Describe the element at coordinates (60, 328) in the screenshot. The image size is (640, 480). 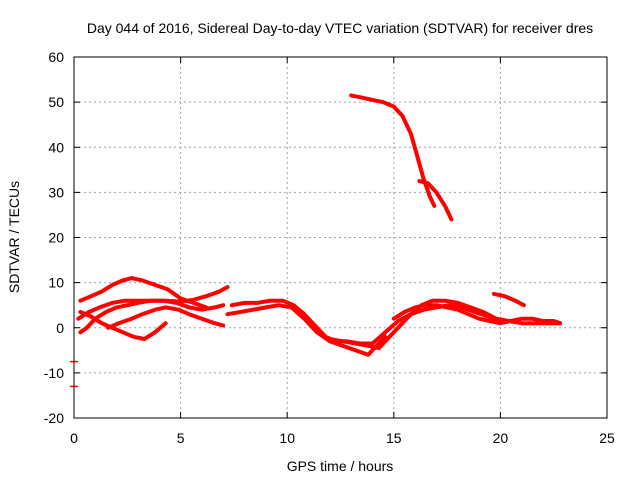
I see `y-tick-label: 0` at that location.